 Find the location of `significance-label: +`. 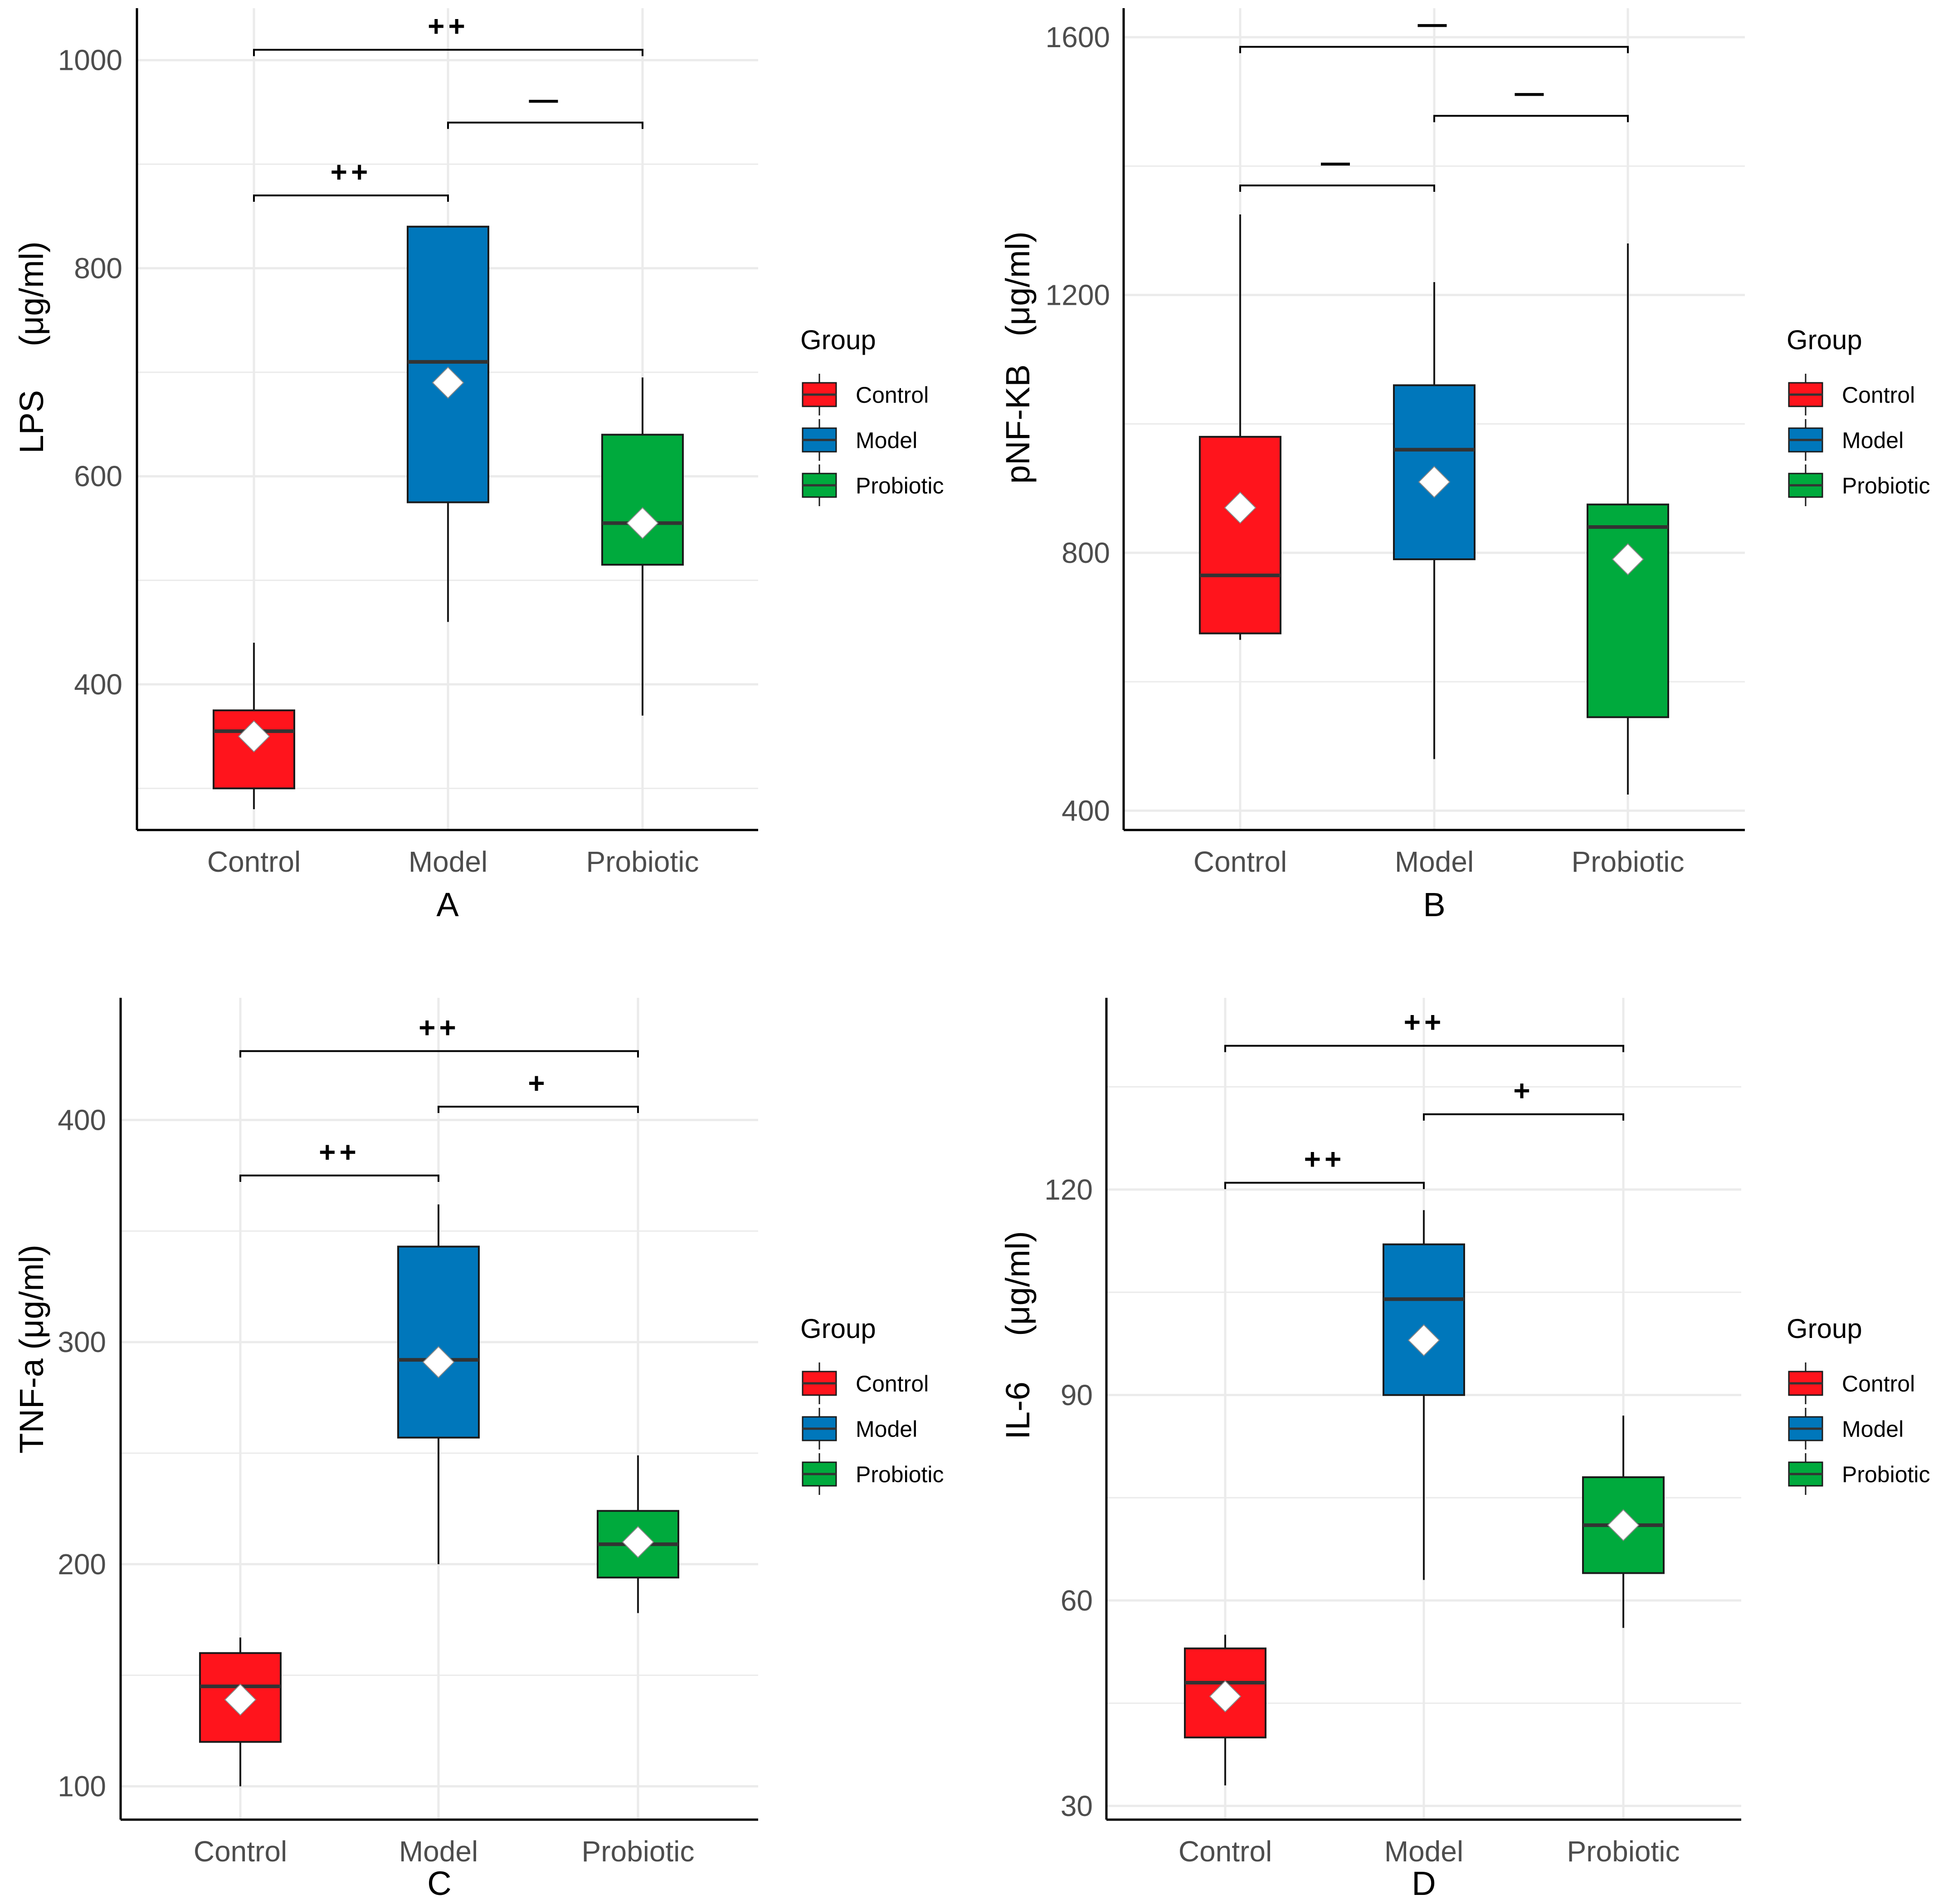

significance-label: + is located at coordinates (1523, 1090).